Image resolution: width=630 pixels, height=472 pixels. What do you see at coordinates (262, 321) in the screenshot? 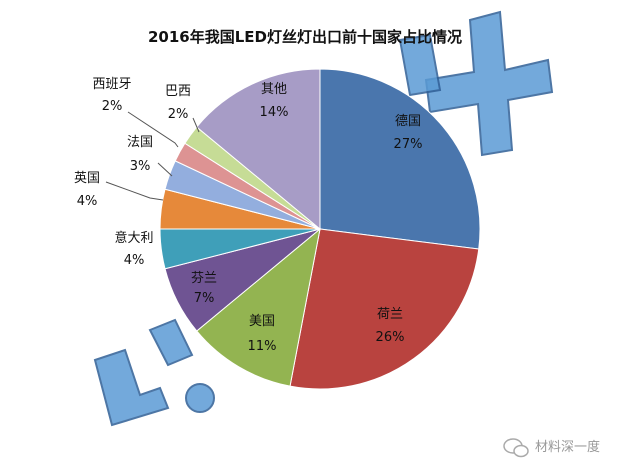
I see `slice-label-name: 美国` at bounding box center [262, 321].